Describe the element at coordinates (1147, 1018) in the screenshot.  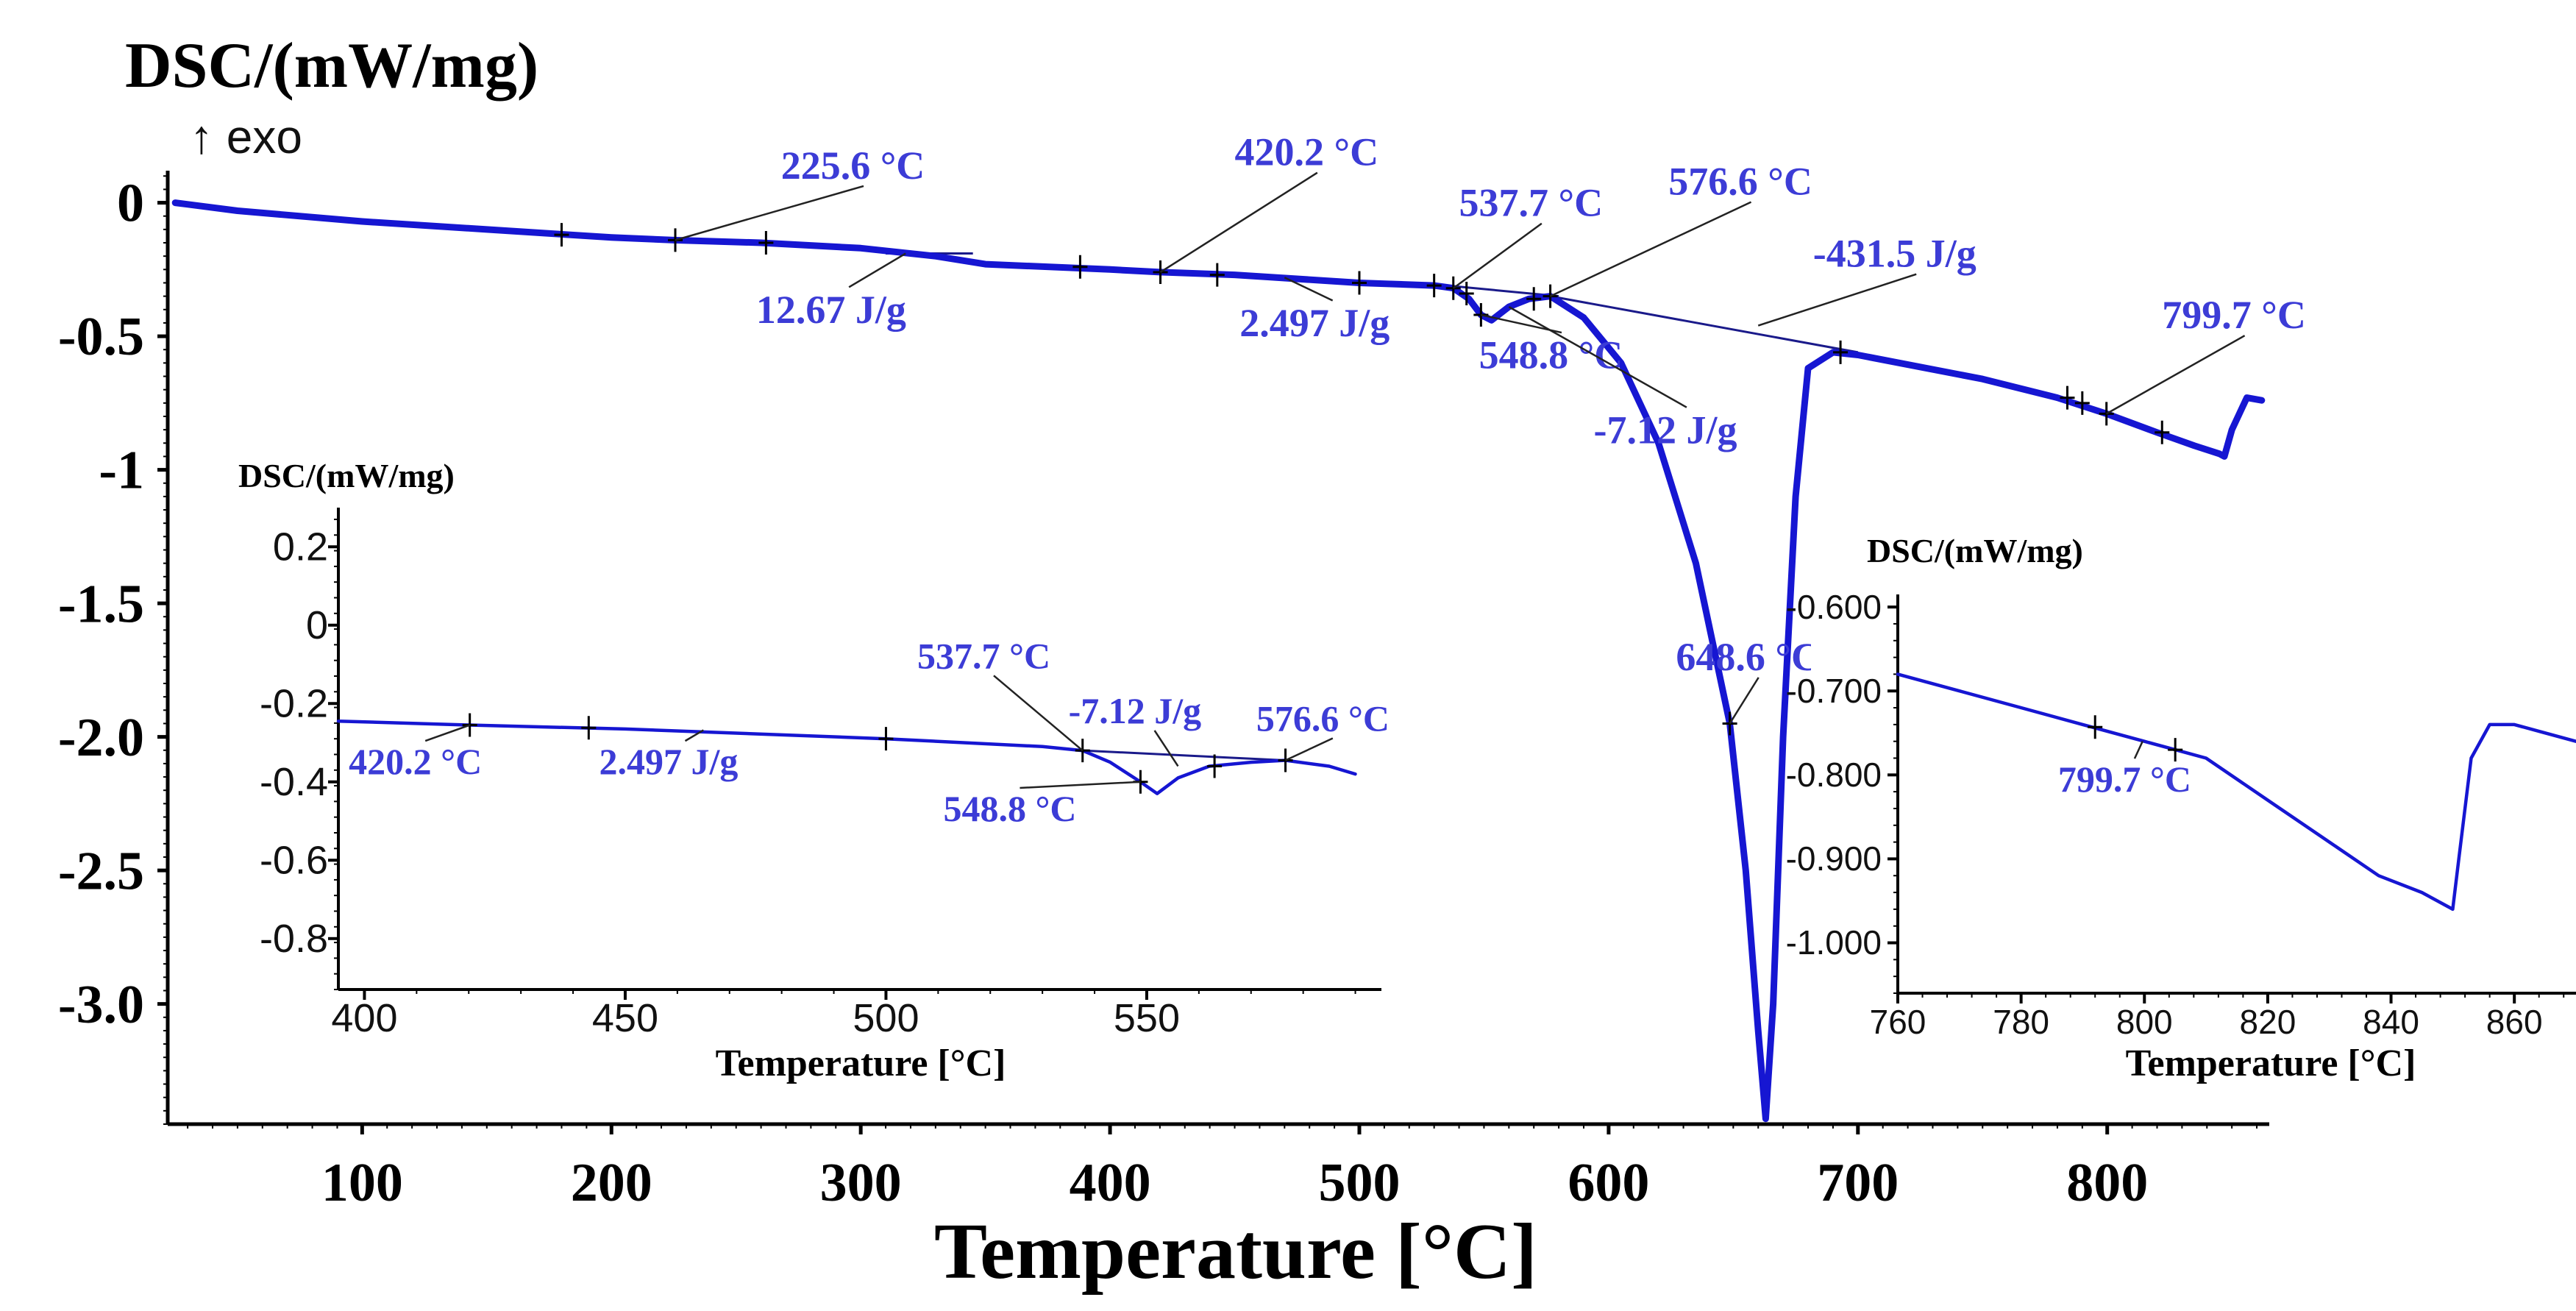
I see `inset-left-x-tick-label: 550` at that location.